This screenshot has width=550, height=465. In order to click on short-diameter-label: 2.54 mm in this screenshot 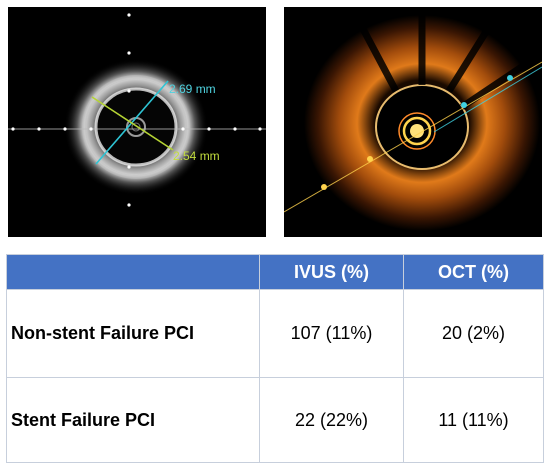, I will do `click(196, 156)`.